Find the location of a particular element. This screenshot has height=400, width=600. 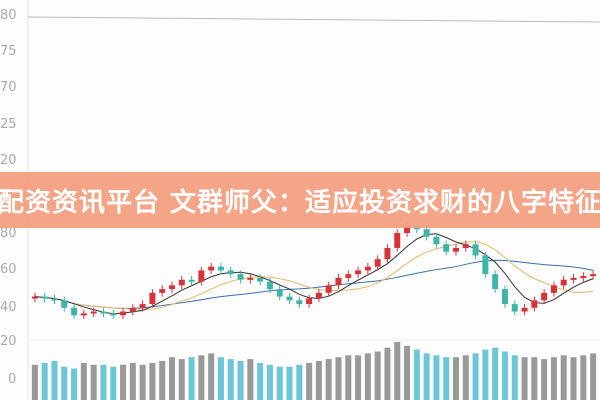

volume-tick-label: 0 is located at coordinates (12, 379).